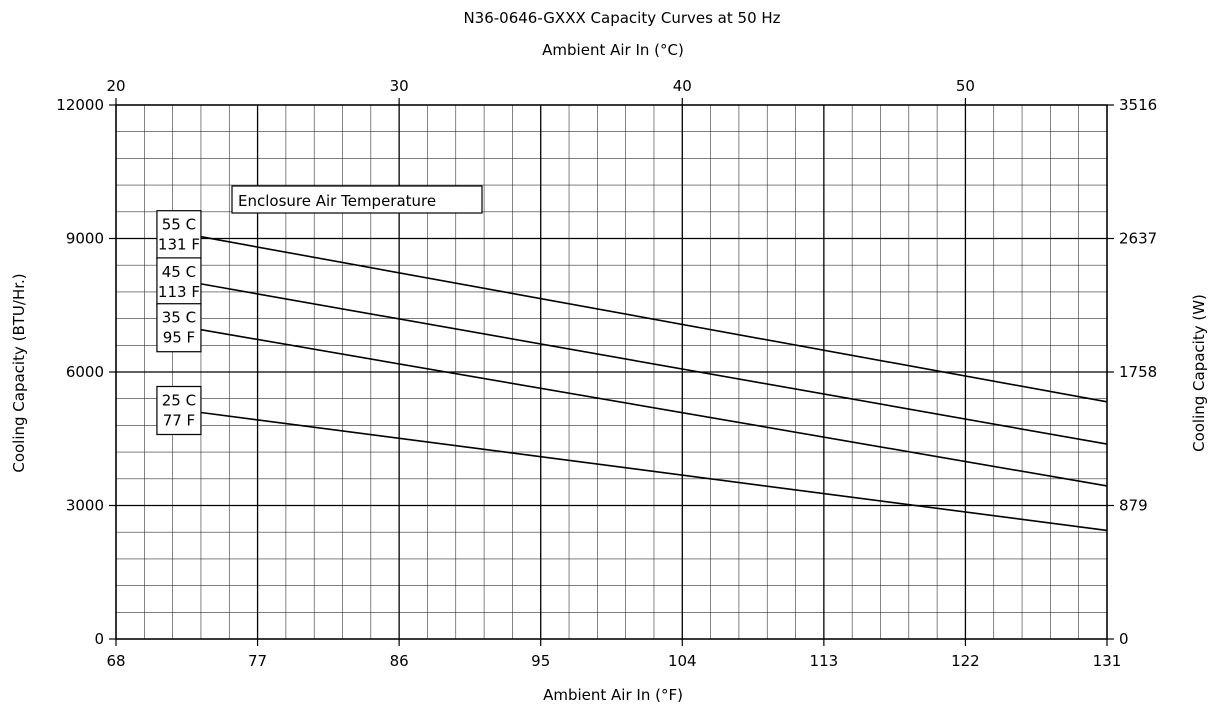  What do you see at coordinates (1124, 639) in the screenshot?
I see `y2-tick-label: 0` at bounding box center [1124, 639].